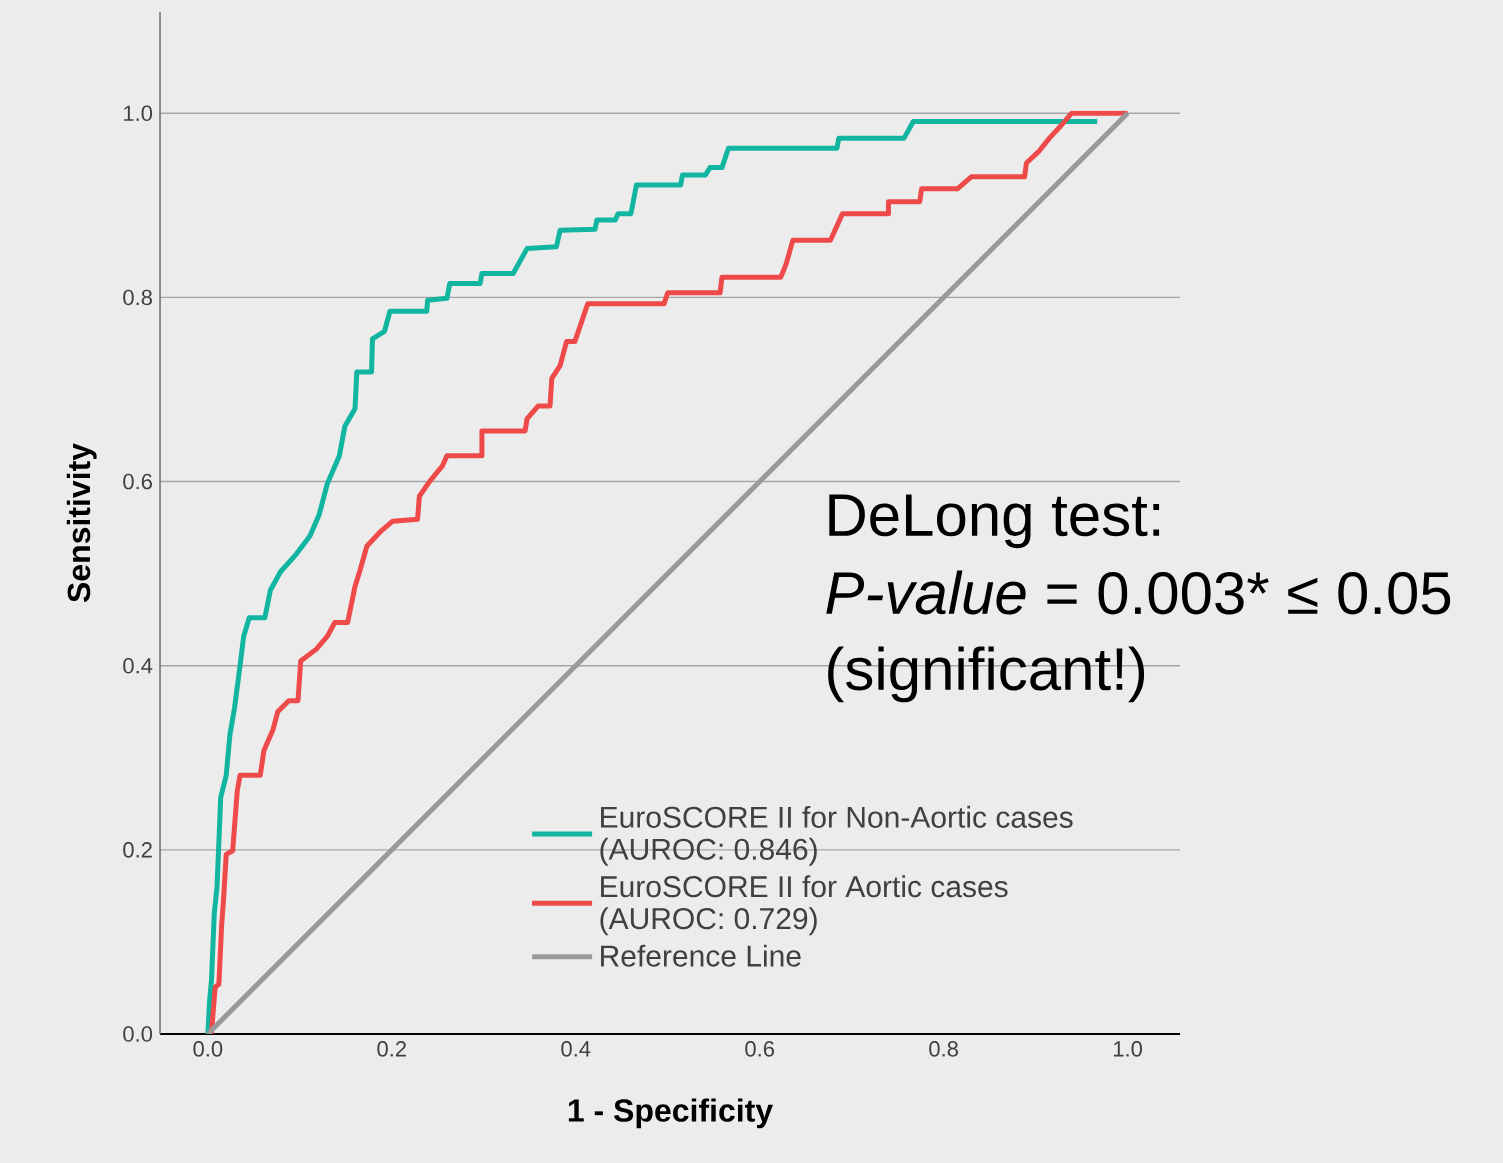  What do you see at coordinates (759, 1049) in the screenshot?
I see `x-tick-label: 0.6` at bounding box center [759, 1049].